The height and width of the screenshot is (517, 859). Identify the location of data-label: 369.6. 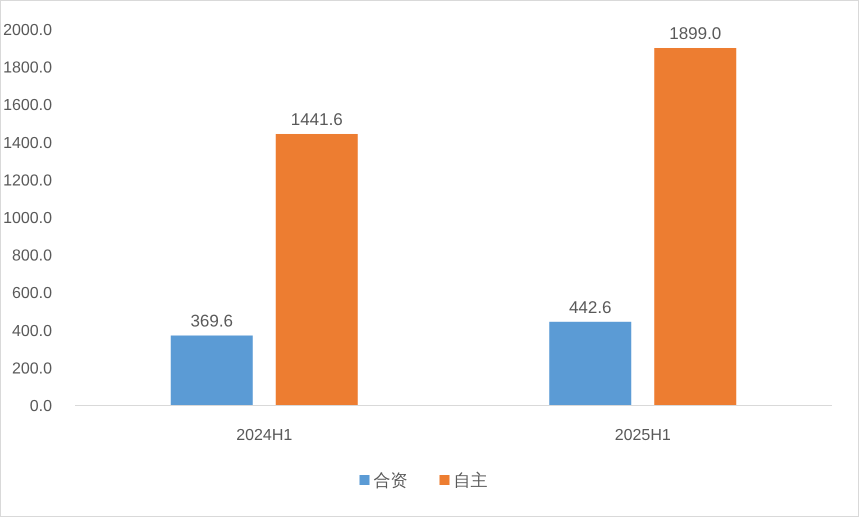
(212, 321).